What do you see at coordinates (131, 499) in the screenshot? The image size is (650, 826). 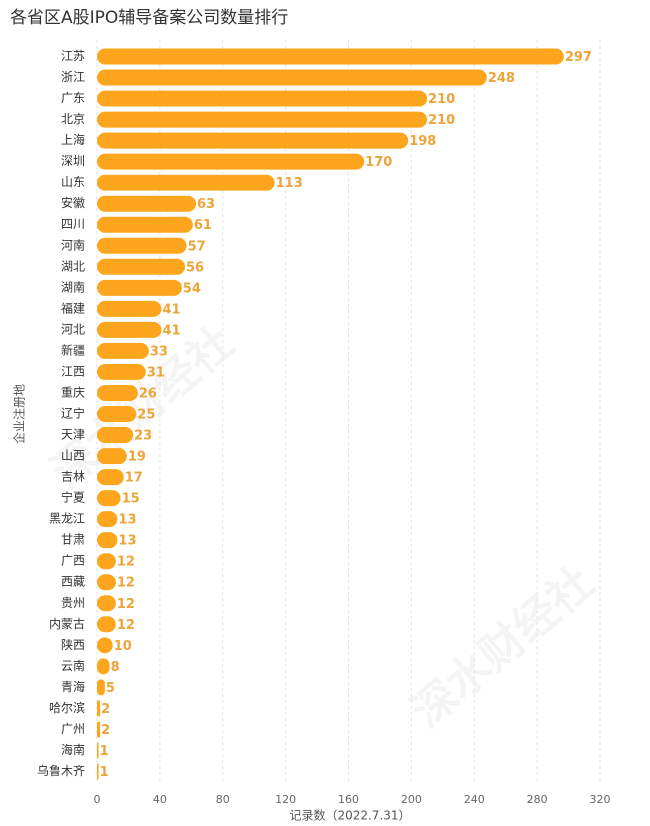 I see `value-label: 15` at bounding box center [131, 499].